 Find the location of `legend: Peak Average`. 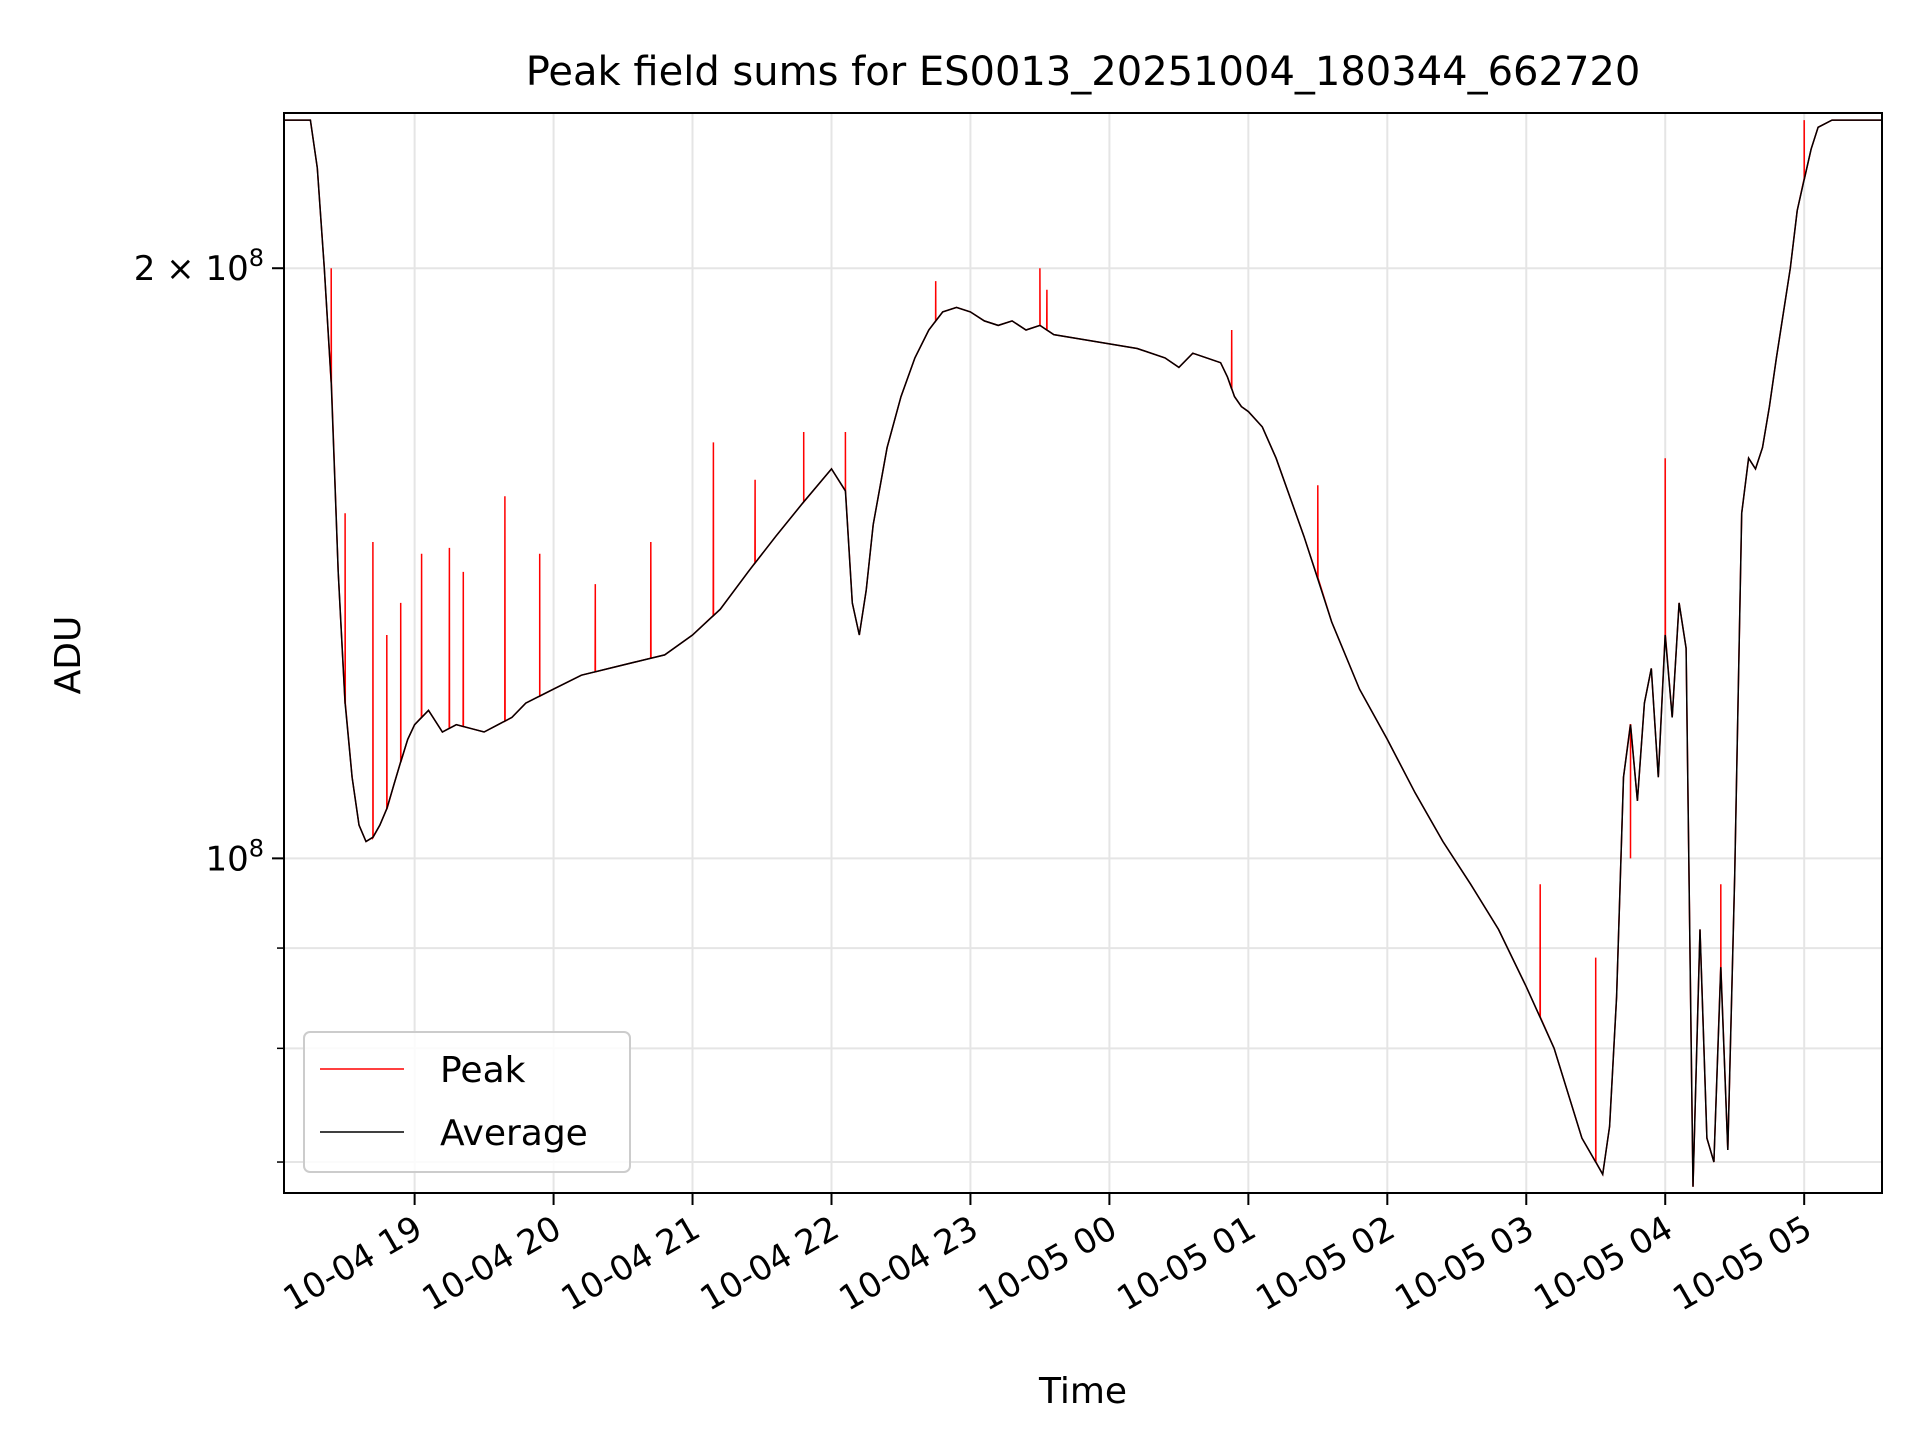

legend: Peak Average is located at coordinates (467, 1102).